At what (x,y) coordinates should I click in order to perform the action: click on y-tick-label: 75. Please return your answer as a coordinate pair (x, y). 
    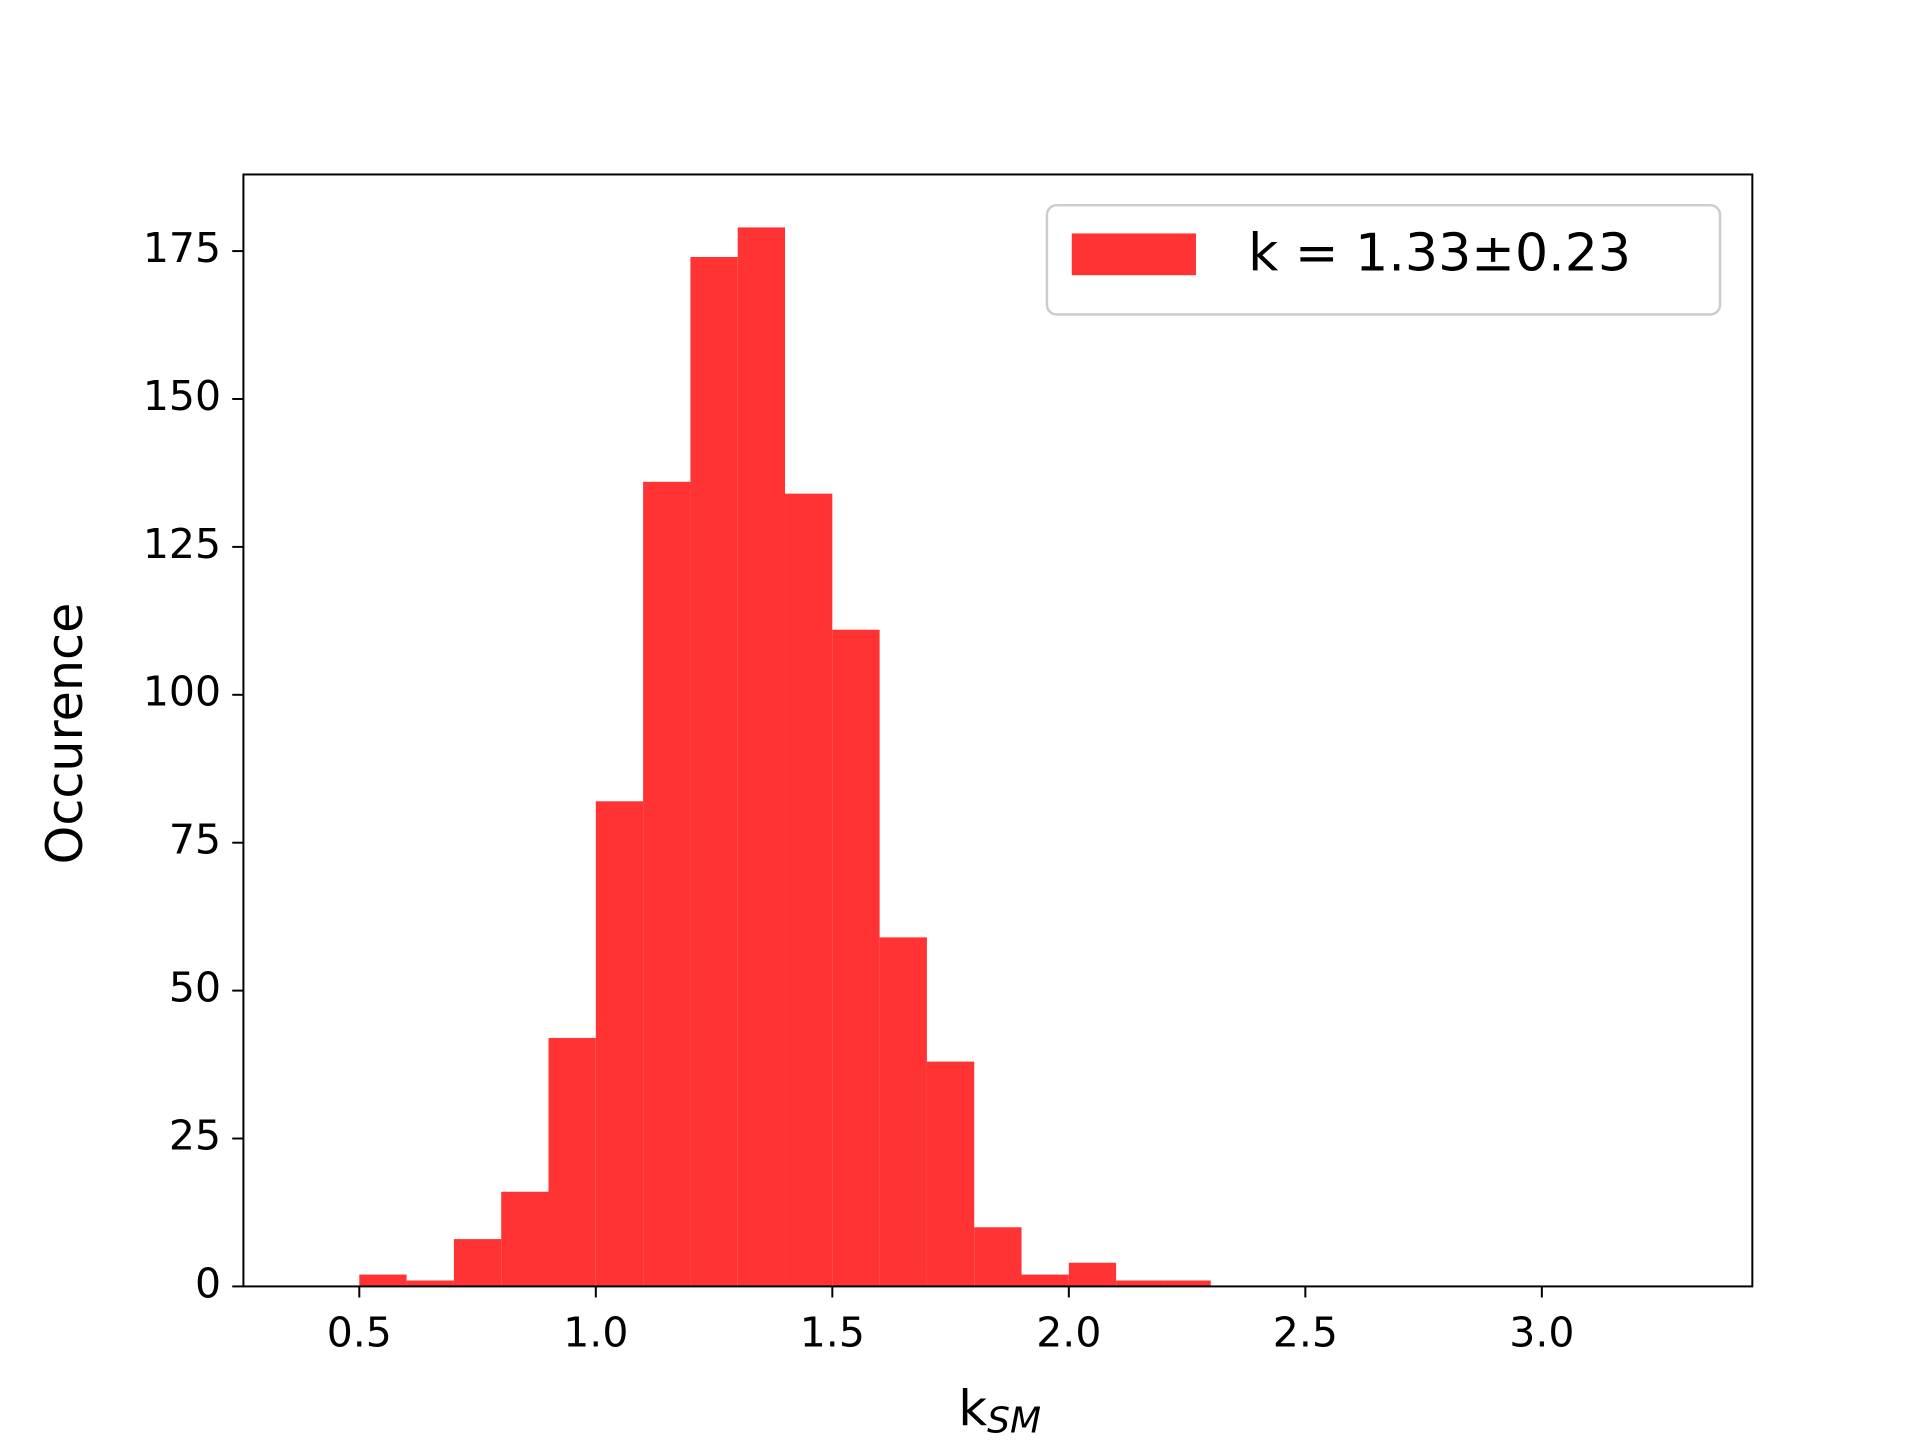
    Looking at the image, I should click on (195, 840).